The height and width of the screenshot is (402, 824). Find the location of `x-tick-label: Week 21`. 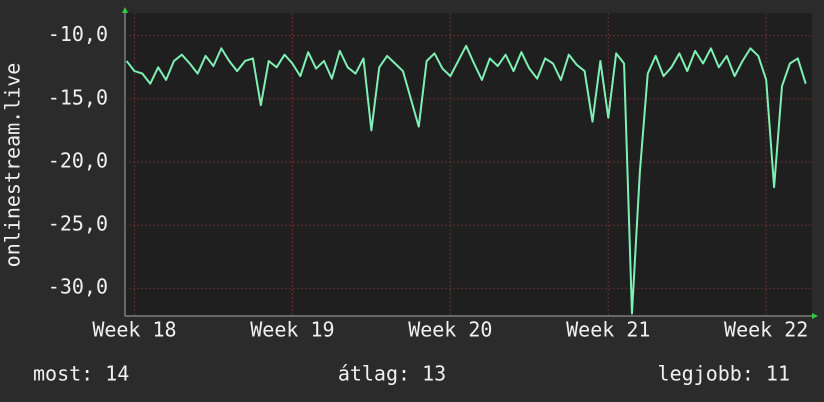

x-tick-label: Week 21 is located at coordinates (608, 330).